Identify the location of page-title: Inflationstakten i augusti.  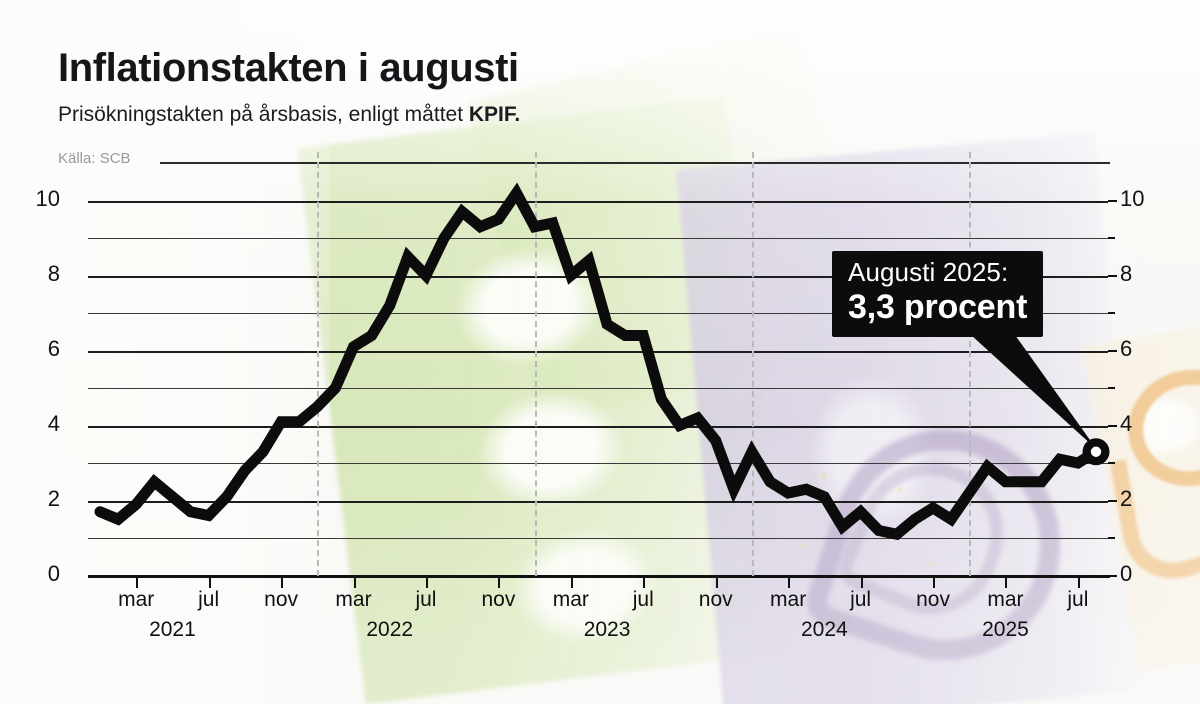
(288, 68).